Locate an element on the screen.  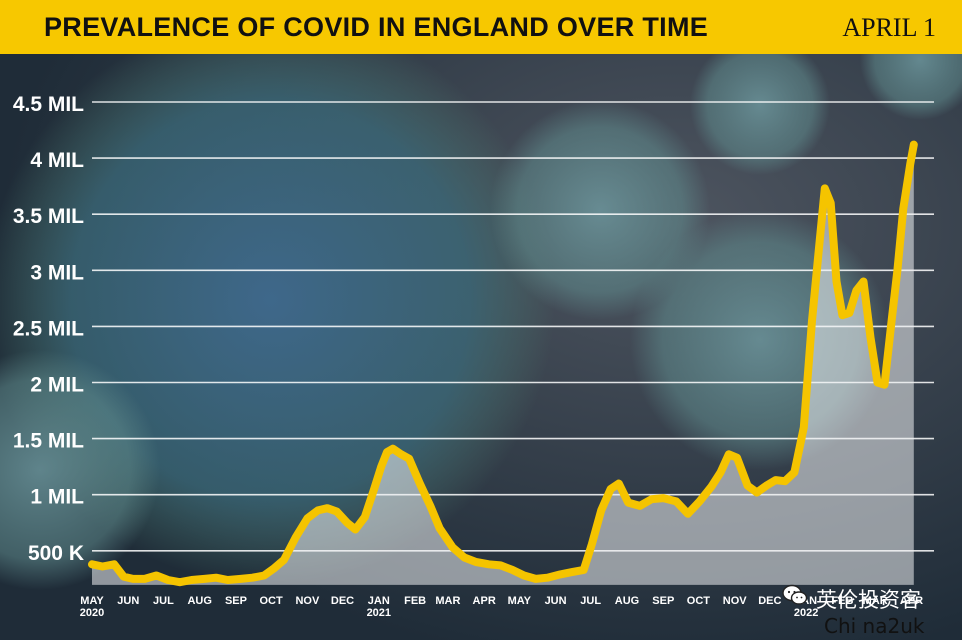
x-tick-year-label: 2021 is located at coordinates (379, 613).